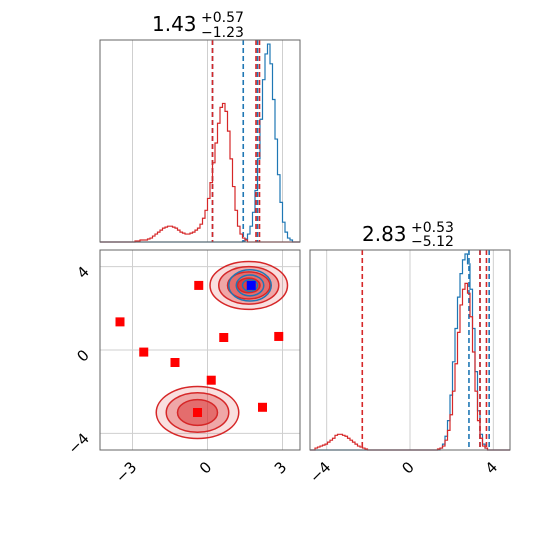 This screenshot has height=550, width=550. I want to click on scatter-x-ticks: −3 0 3, so click(201, 472).